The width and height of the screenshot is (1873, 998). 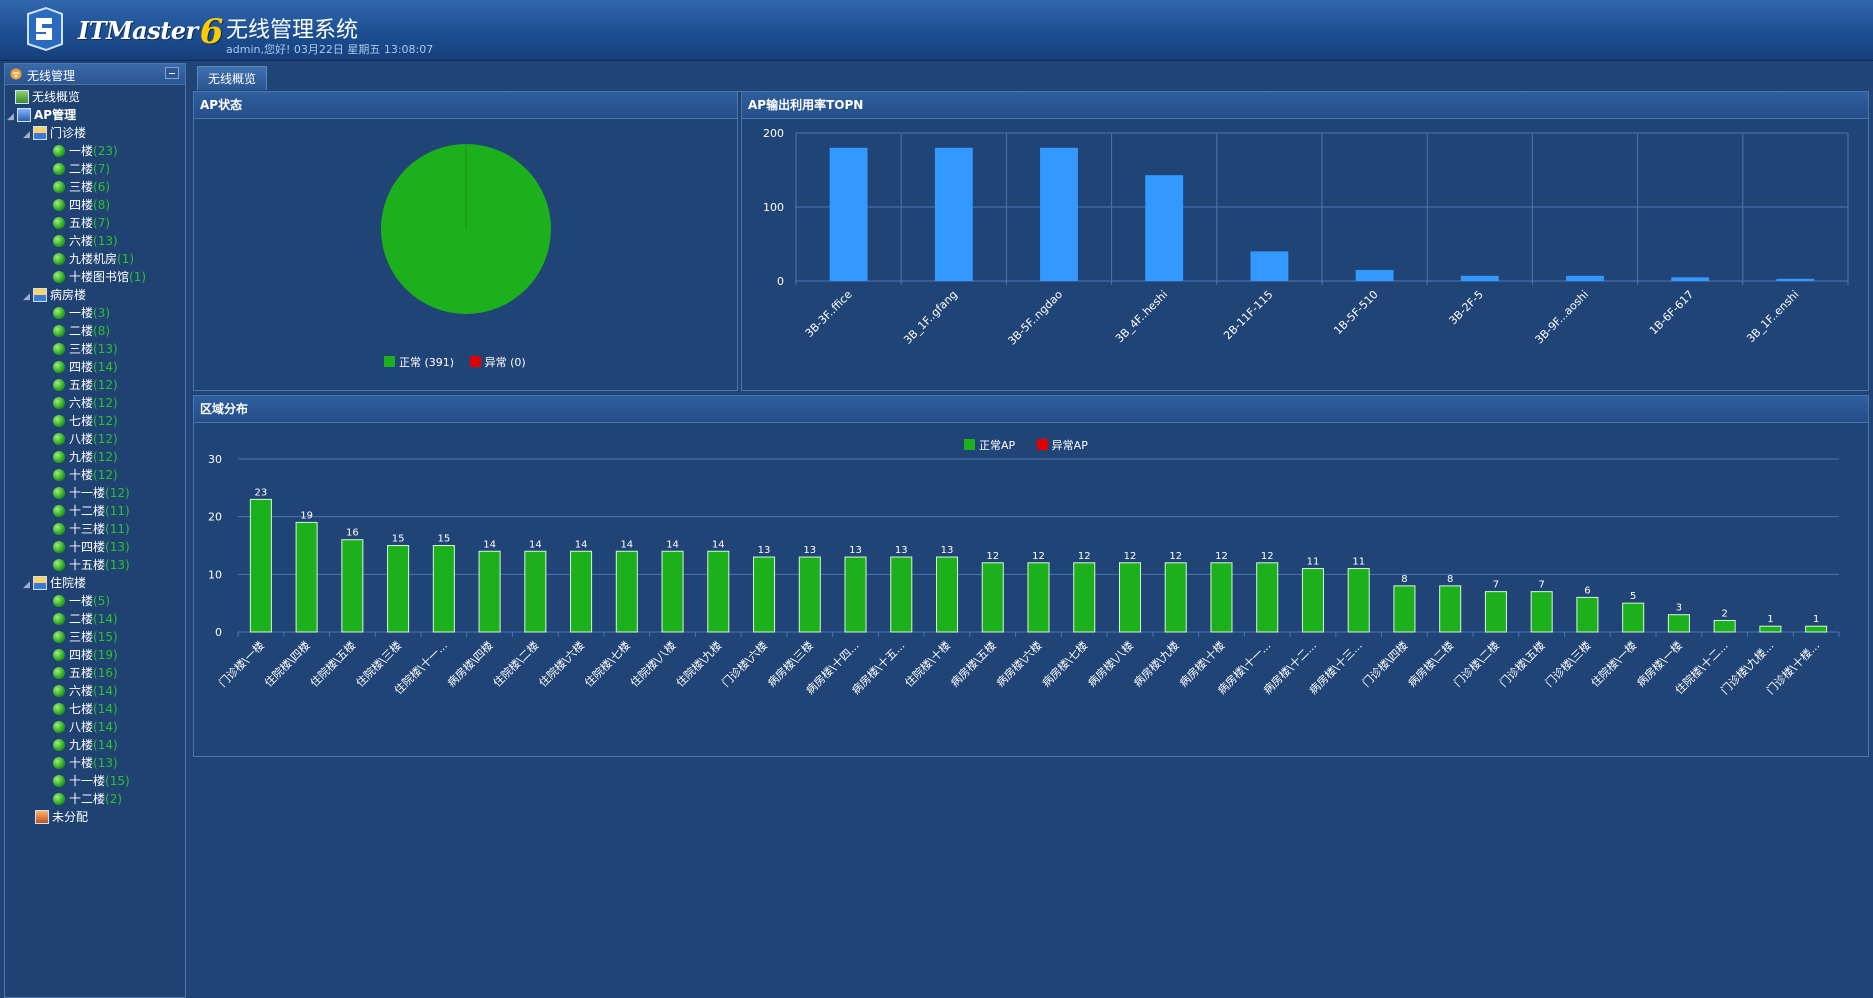 What do you see at coordinates (215, 517) in the screenshot?
I see `y-tick-label: 20` at bounding box center [215, 517].